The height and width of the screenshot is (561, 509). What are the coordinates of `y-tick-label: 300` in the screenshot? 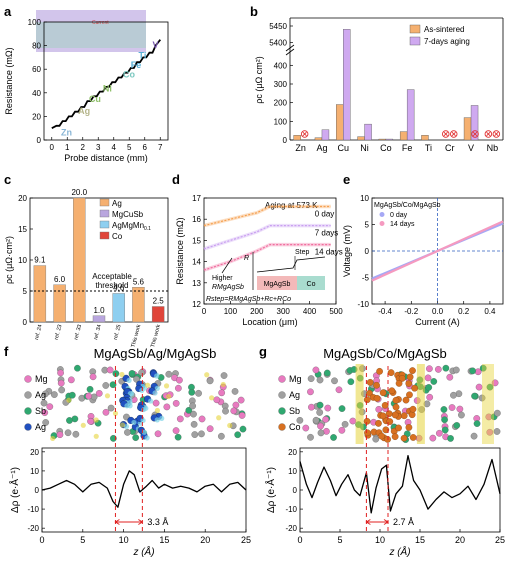 It's located at (281, 84).